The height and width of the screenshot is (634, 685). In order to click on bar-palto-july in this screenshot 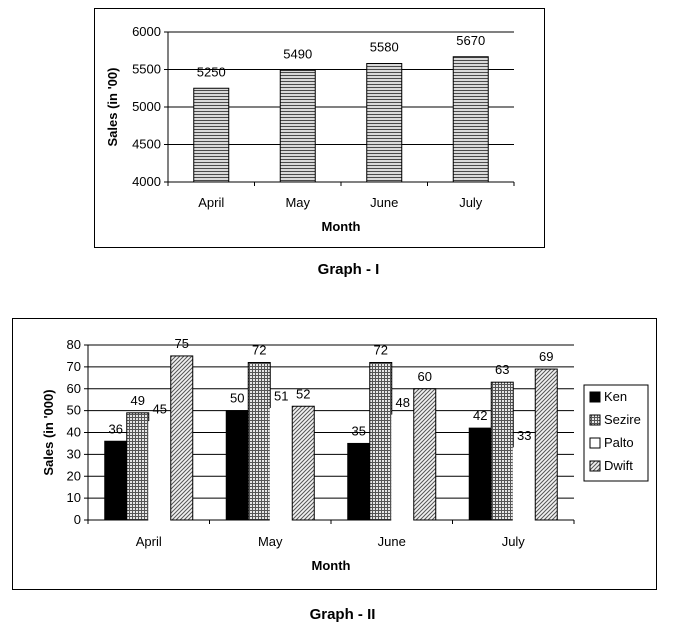, I will do `click(524, 484)`.